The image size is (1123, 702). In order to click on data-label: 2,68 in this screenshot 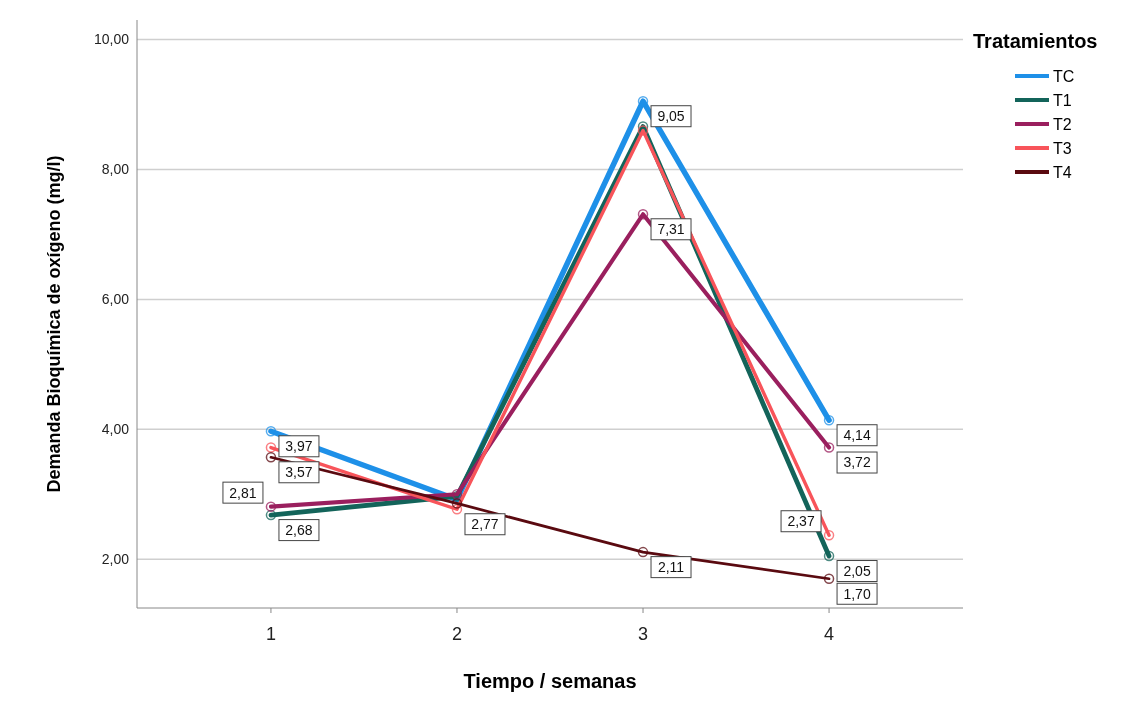, I will do `click(299, 529)`.